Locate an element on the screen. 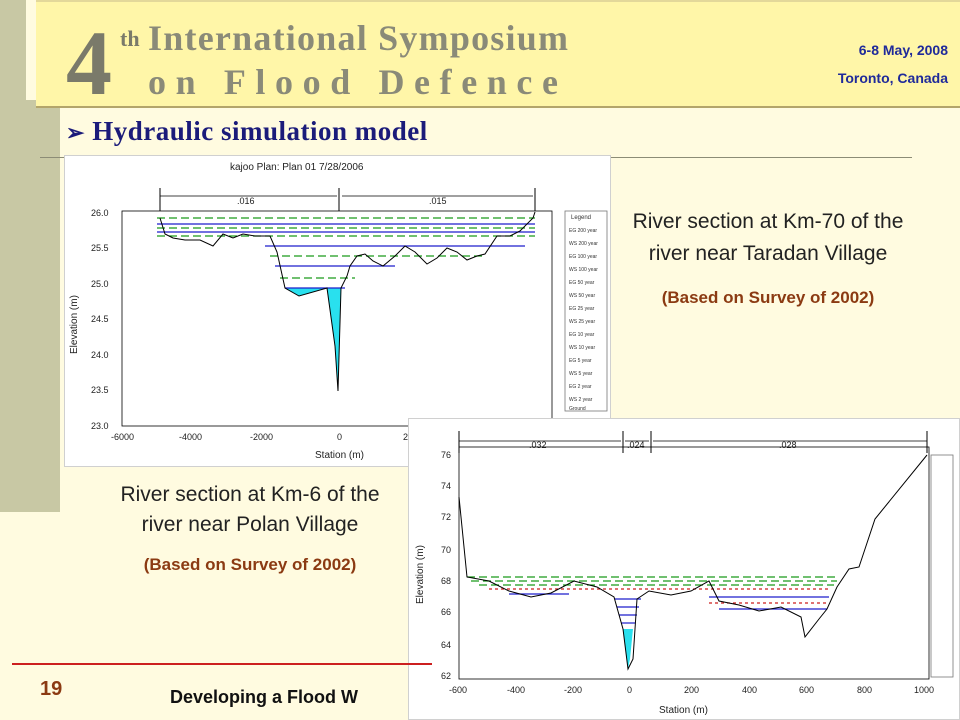  chart1-ytick: 25.5 is located at coordinates (100, 248).